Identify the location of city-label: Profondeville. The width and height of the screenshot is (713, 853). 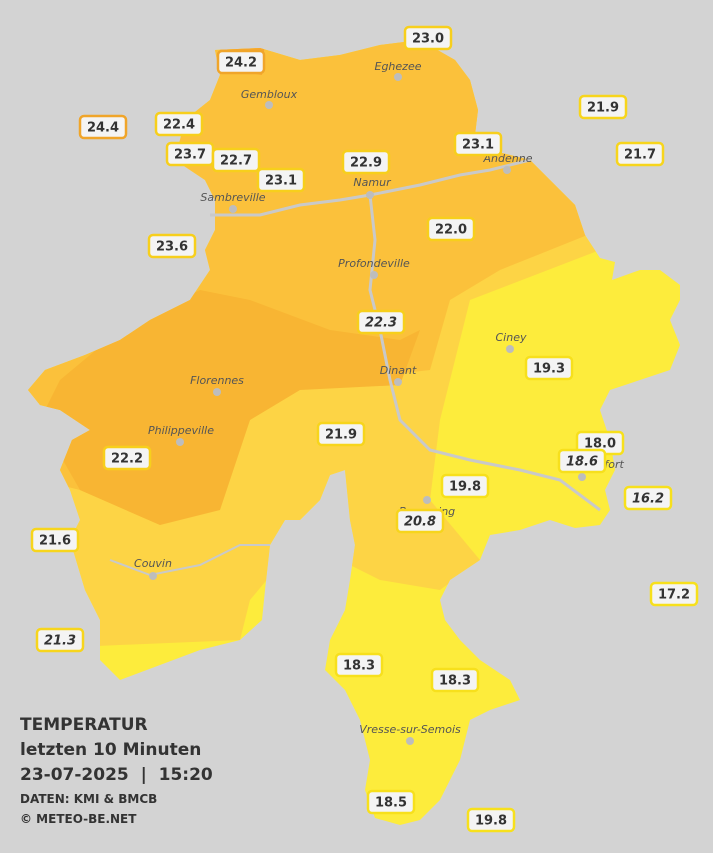
(374, 263).